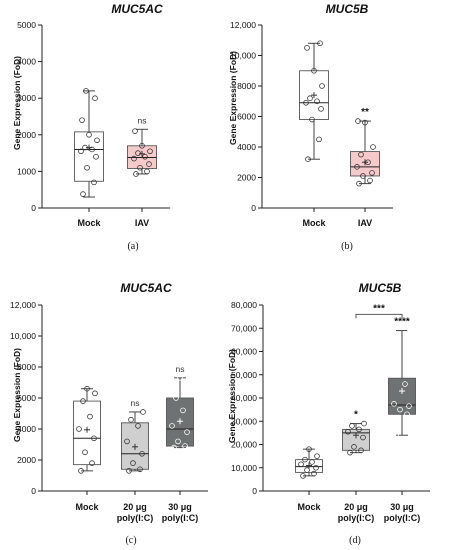  Describe the element at coordinates (93, 124) in the screenshot. I see `panel-a-plot: 0 1000 2000 3000 4000 5000 Mock ns IAV` at that location.